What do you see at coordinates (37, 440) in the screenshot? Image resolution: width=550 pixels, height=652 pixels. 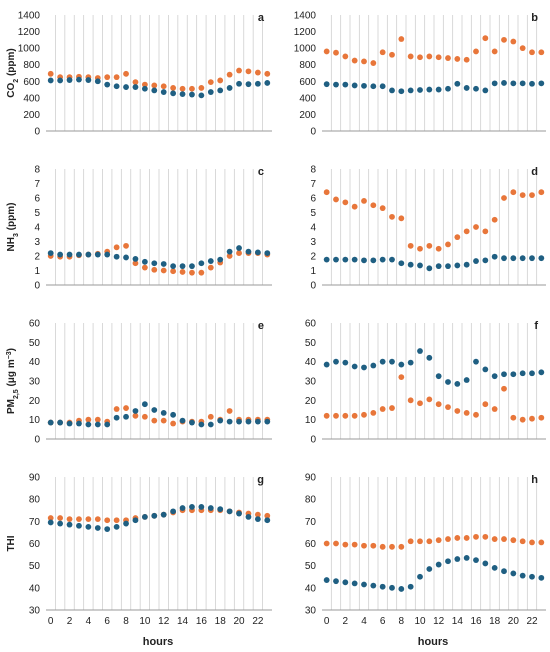 I see `y-tick-label: 0` at bounding box center [37, 440].